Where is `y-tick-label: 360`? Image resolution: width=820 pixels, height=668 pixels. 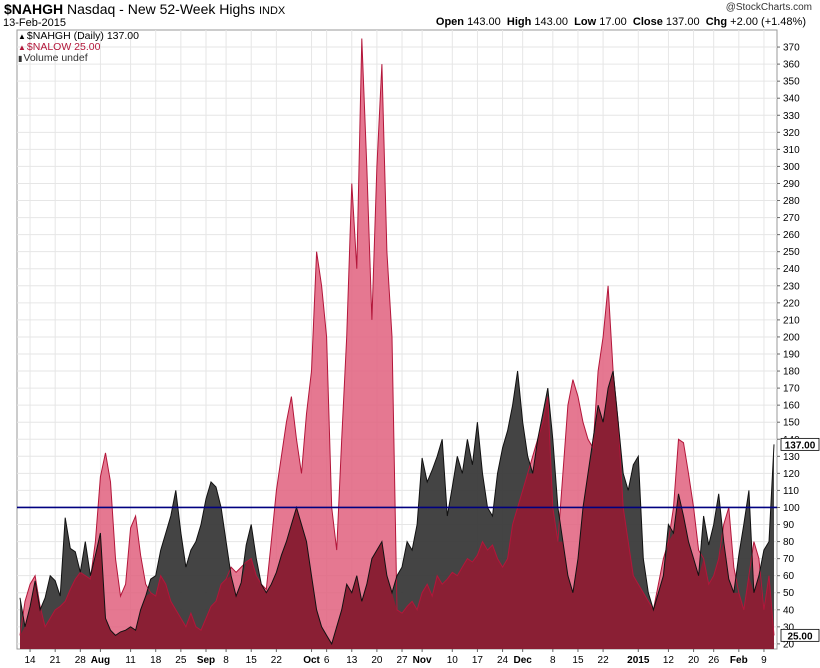
y-tick-label: 360 is located at coordinates (791, 65).